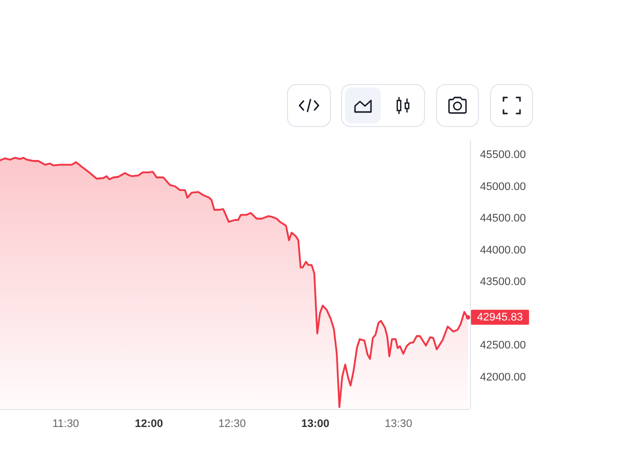 The width and height of the screenshot is (623, 461). What do you see at coordinates (503, 186) in the screenshot?
I see `y-tick-label: 45000.00` at bounding box center [503, 186].